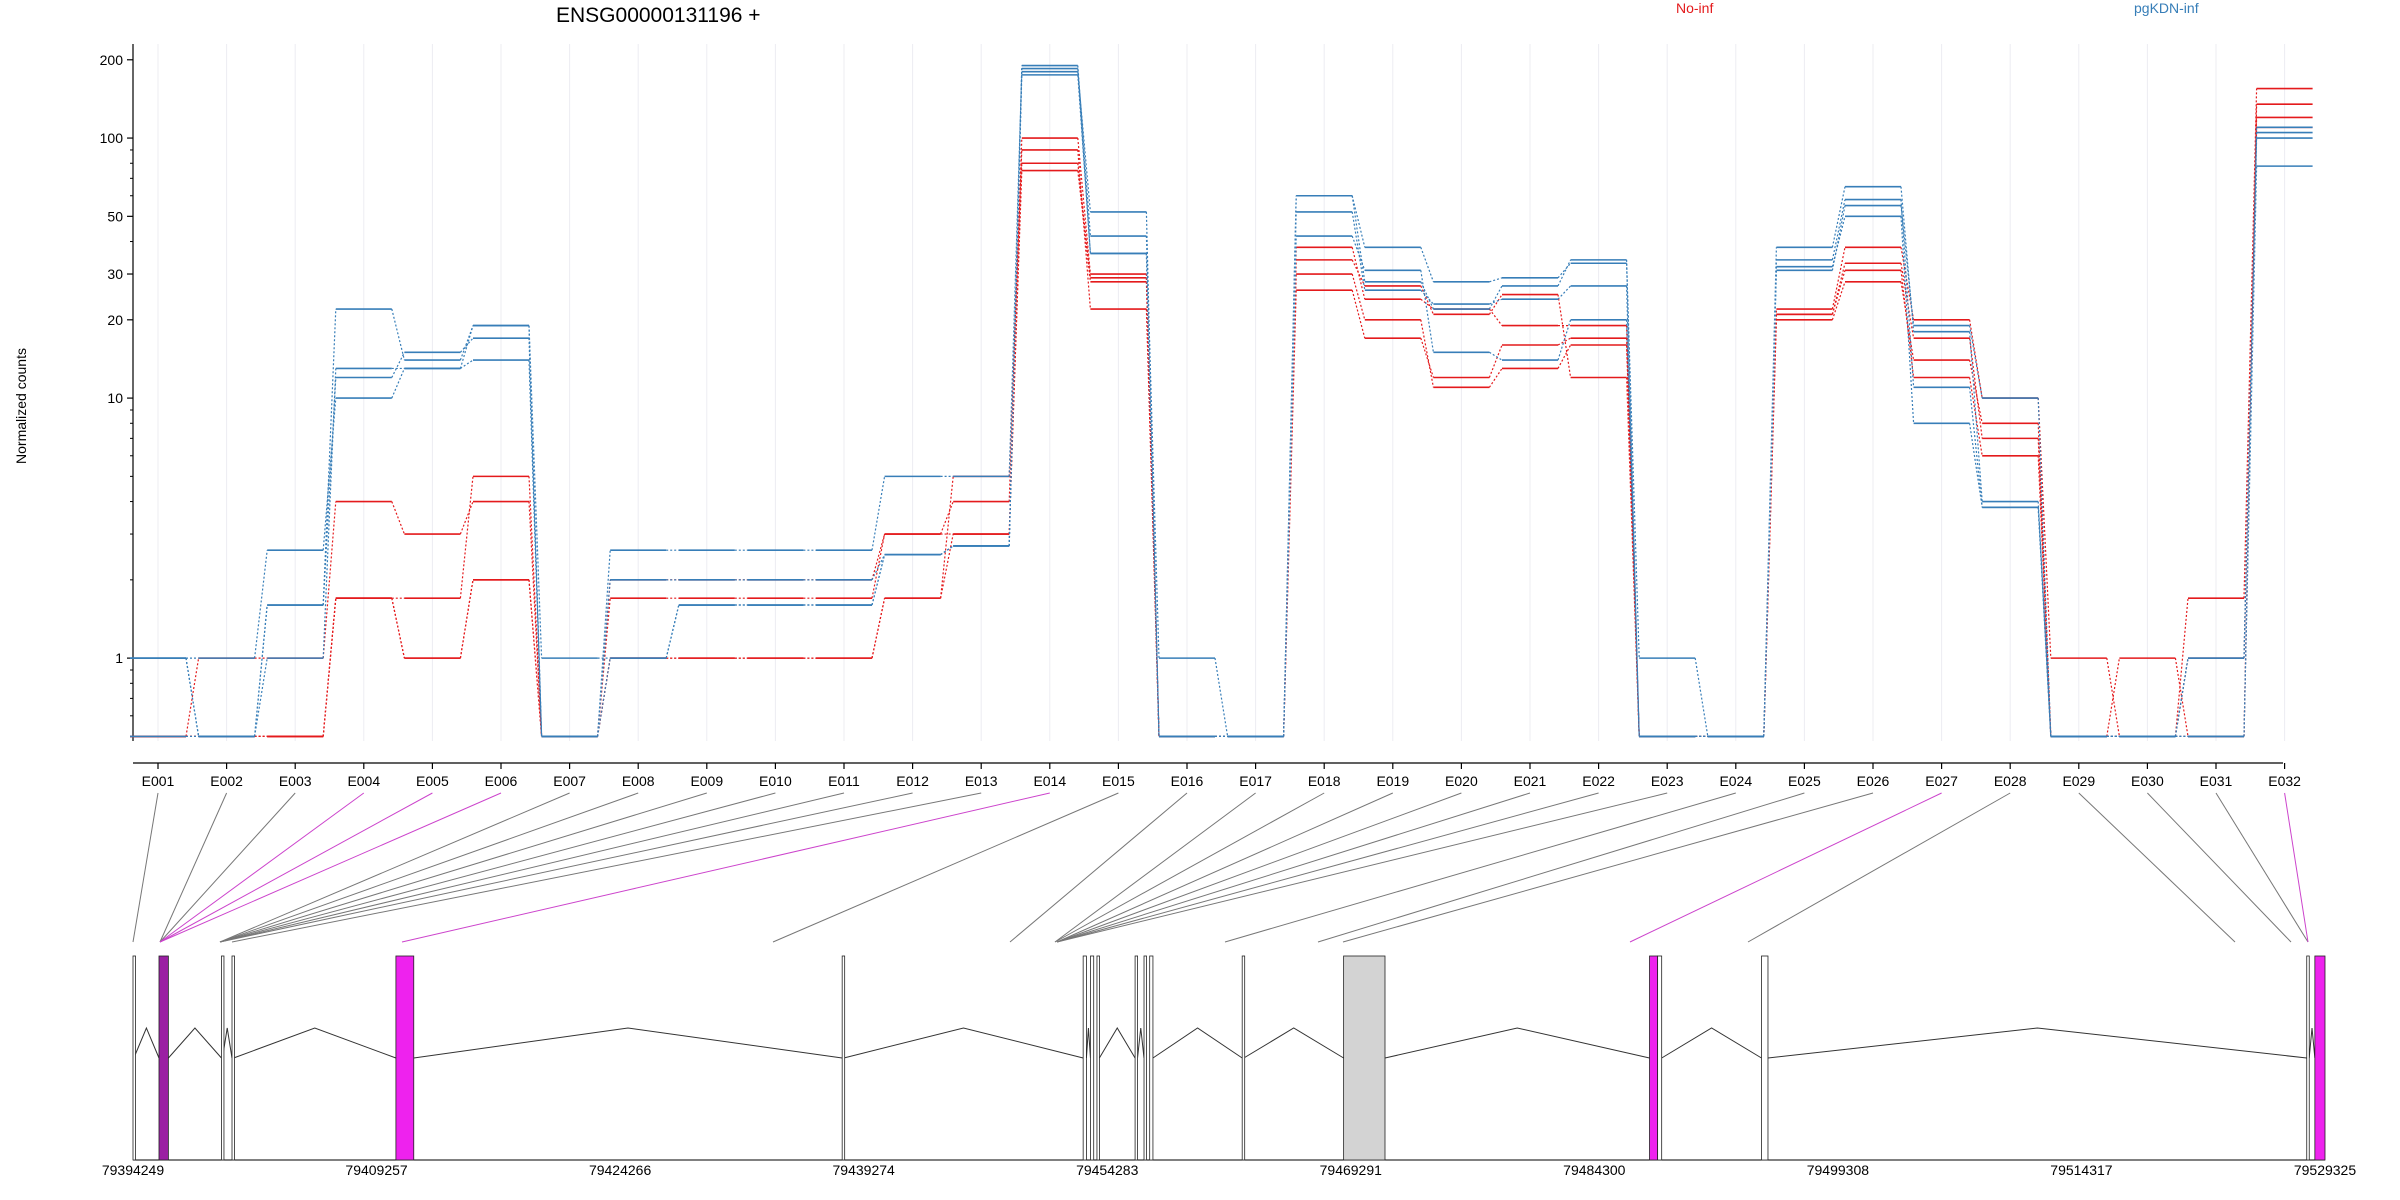 This screenshot has width=2400, height=1200. I want to click on genomic-position-label: 79469291, so click(1351, 1170).